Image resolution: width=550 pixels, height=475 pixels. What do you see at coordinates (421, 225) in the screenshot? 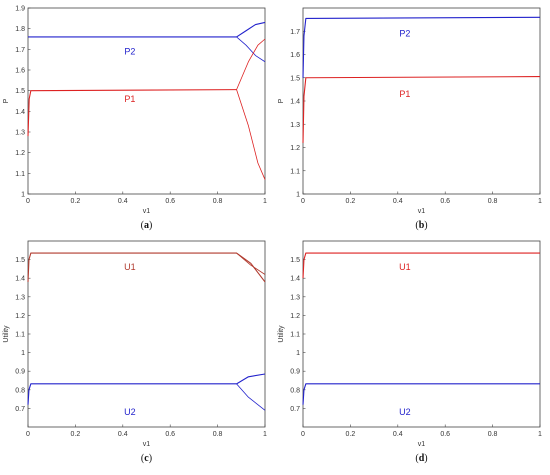
I see `panel-caption: (b)` at bounding box center [421, 225].